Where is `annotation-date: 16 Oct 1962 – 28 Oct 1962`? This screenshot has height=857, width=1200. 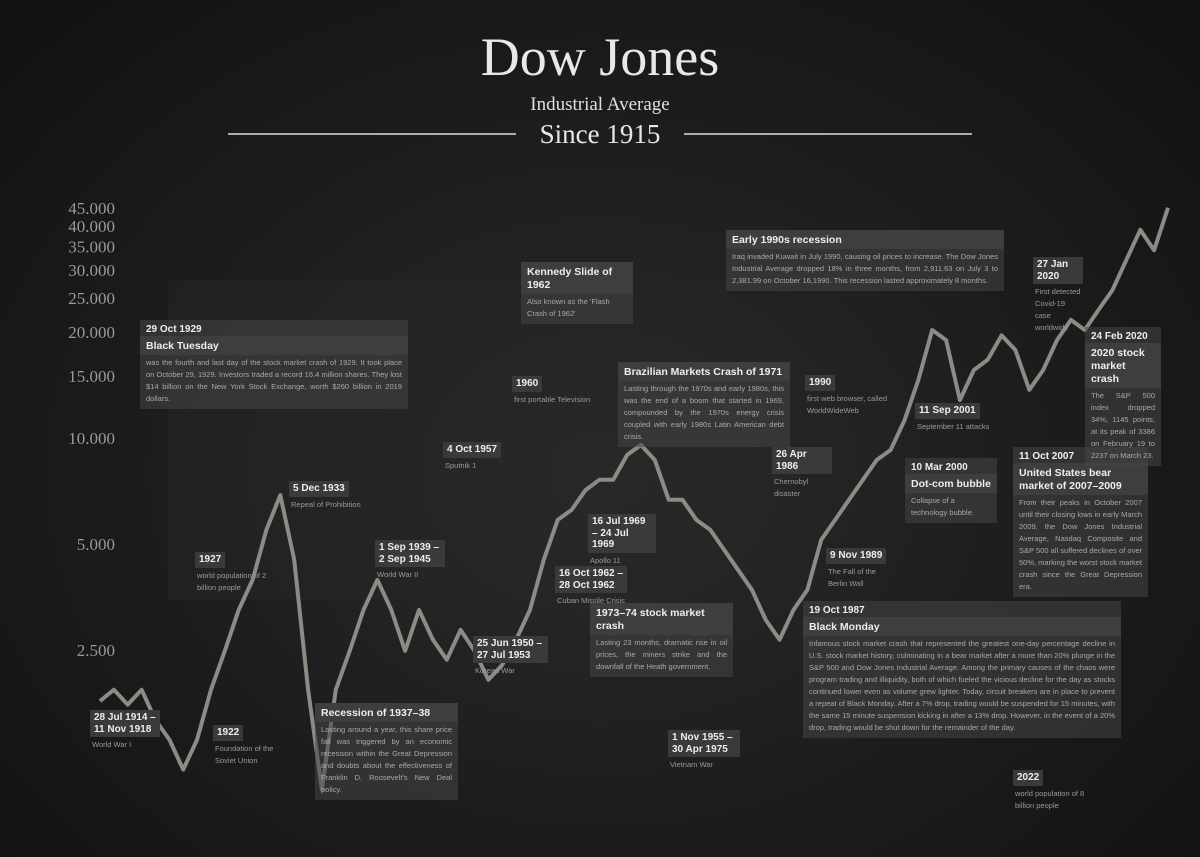 annotation-date: 16 Oct 1962 – 28 Oct 1962 is located at coordinates (591, 579).